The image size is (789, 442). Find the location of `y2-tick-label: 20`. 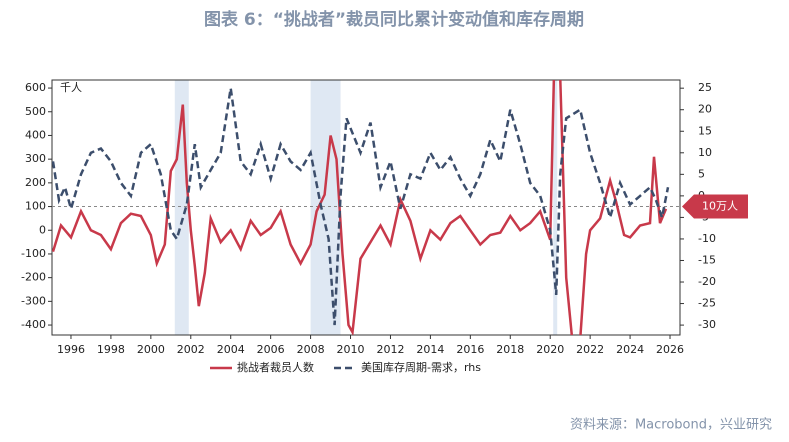

y2-tick-label: 20 is located at coordinates (705, 109).